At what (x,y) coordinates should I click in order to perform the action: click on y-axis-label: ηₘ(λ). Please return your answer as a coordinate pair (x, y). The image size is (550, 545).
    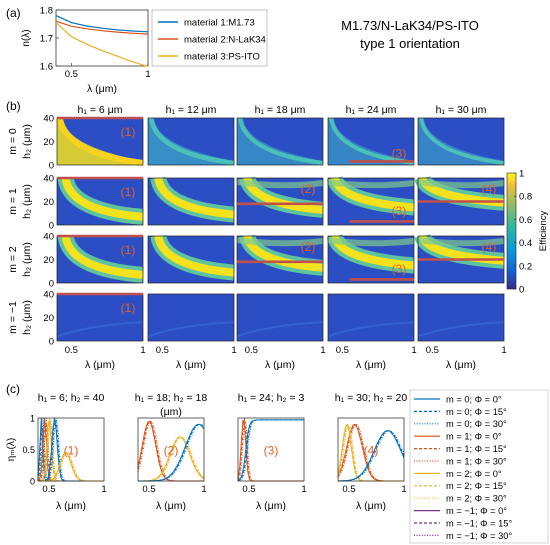
    Looking at the image, I should click on (11, 449).